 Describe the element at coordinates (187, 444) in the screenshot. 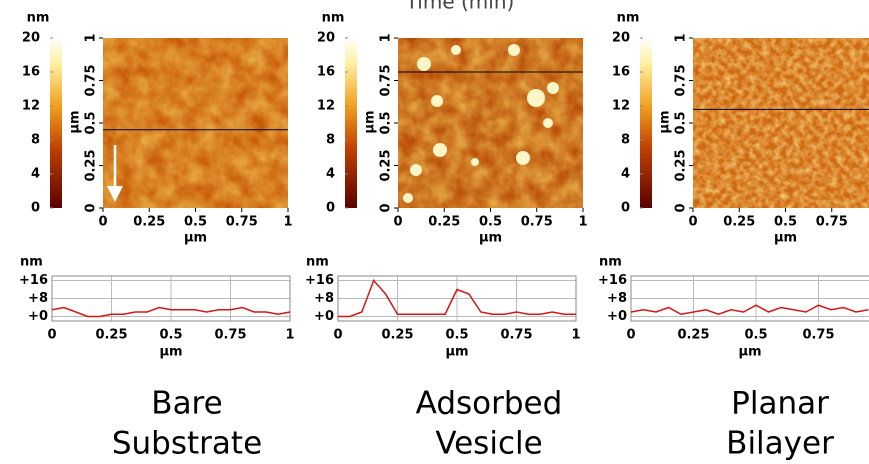

I see `caption: Substrate` at that location.